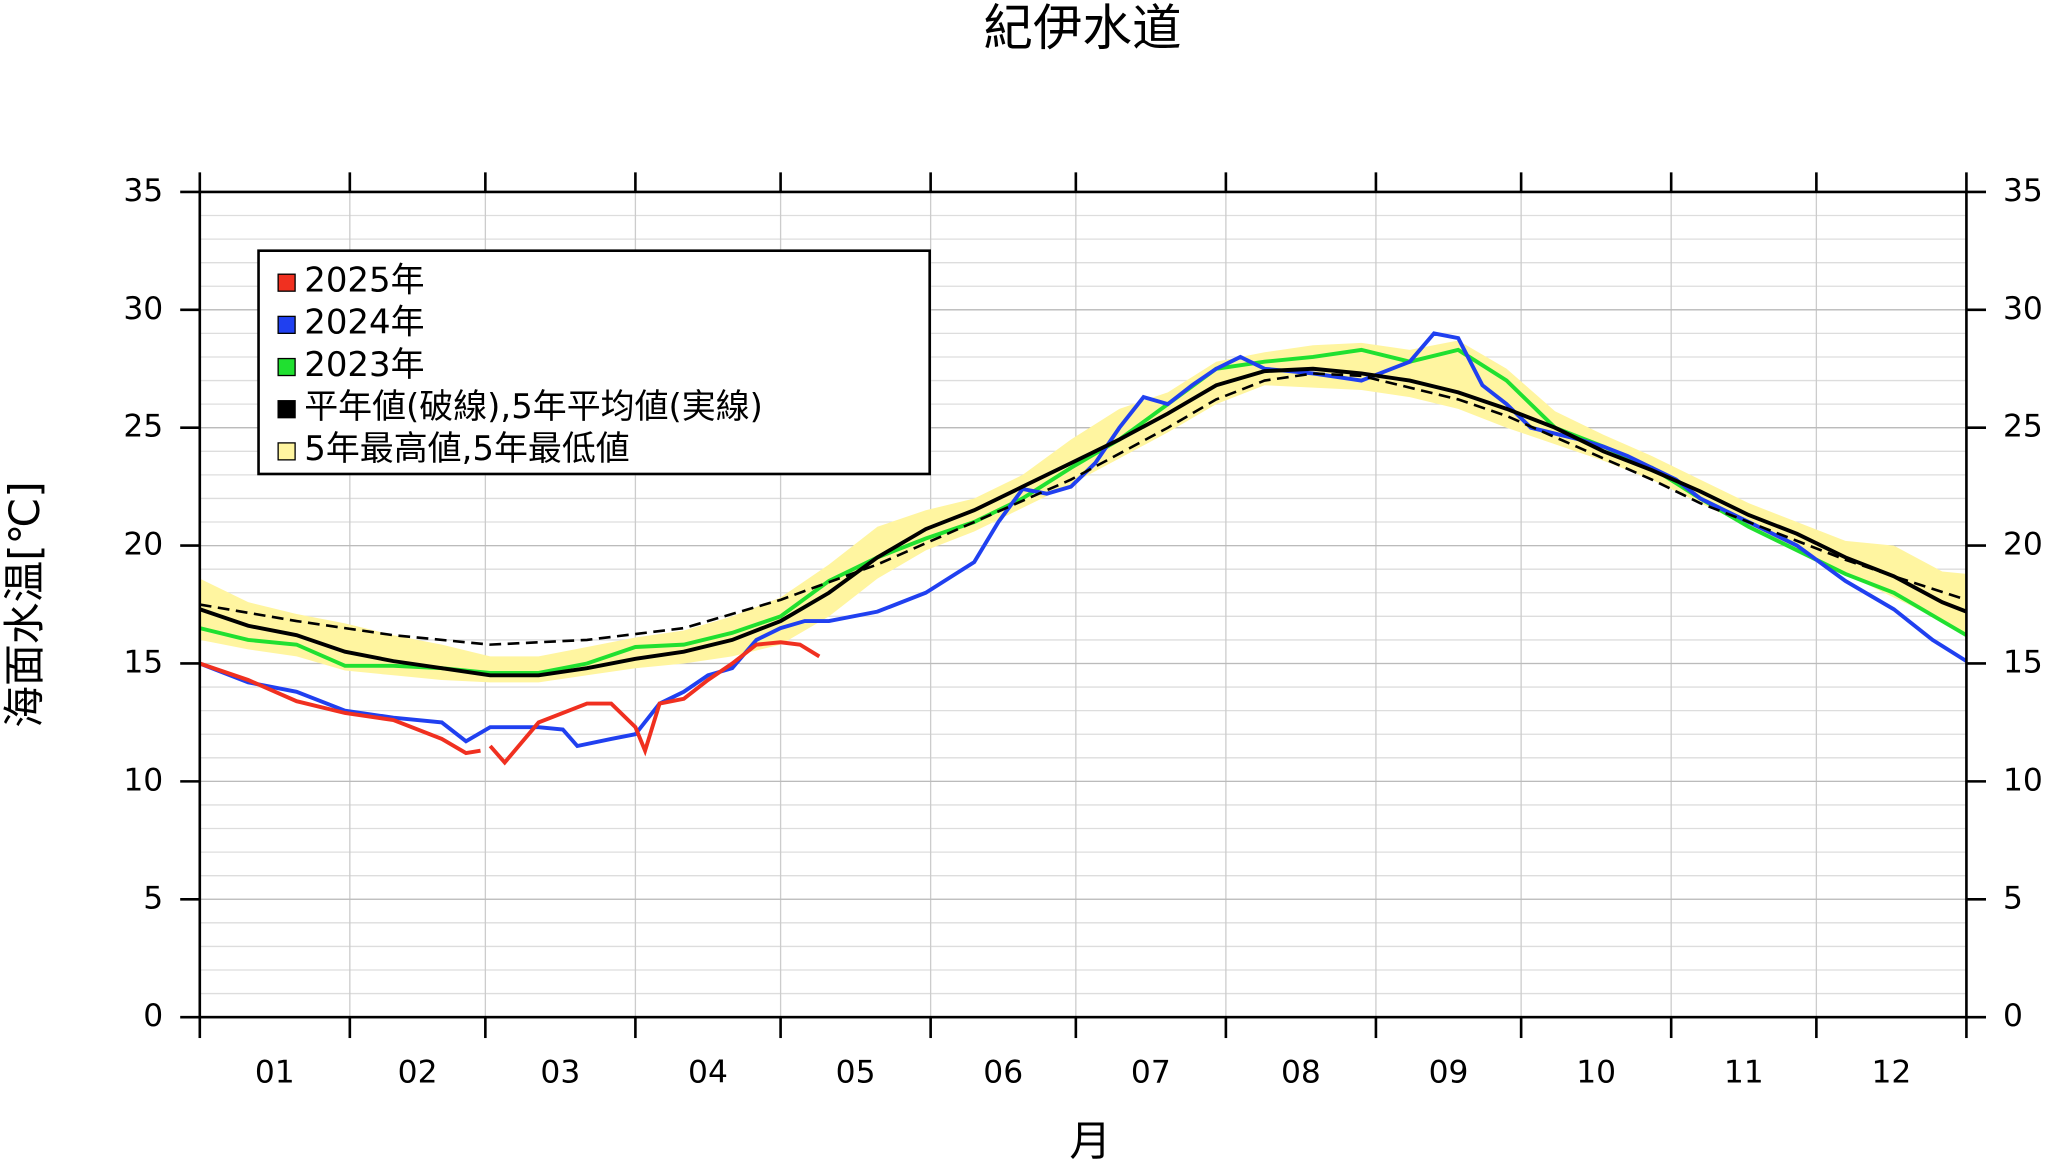 The image size is (2050, 1170). I want to click on legend-label: 2023年, so click(364, 365).